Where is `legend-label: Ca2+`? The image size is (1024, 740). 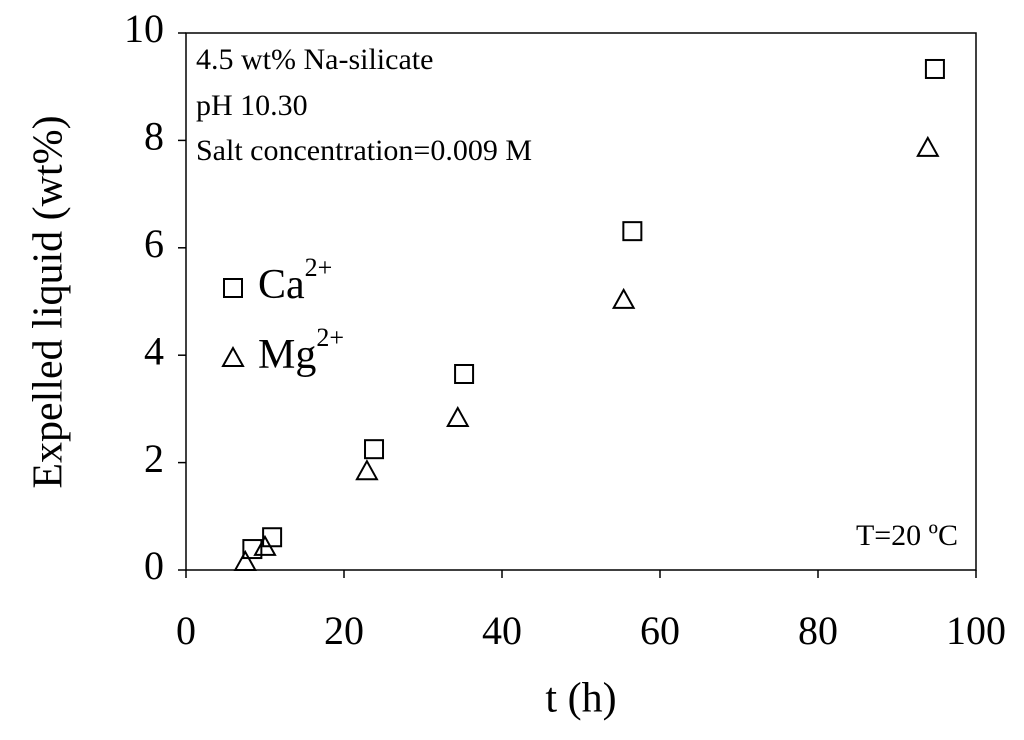 legend-label: Ca2+ is located at coordinates (295, 280).